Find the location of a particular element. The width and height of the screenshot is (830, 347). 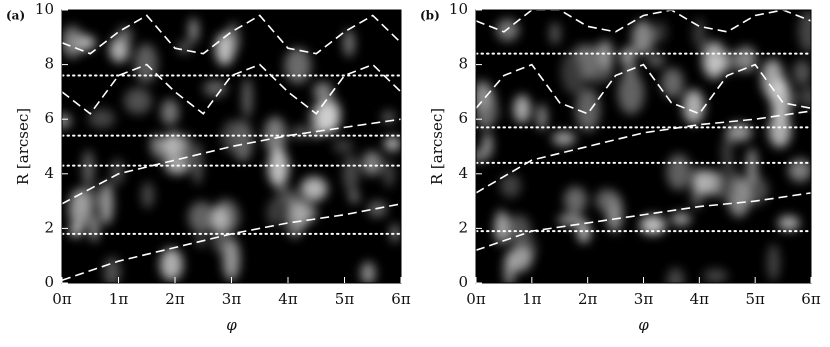

x-tick-label: 3π is located at coordinates (232, 299).